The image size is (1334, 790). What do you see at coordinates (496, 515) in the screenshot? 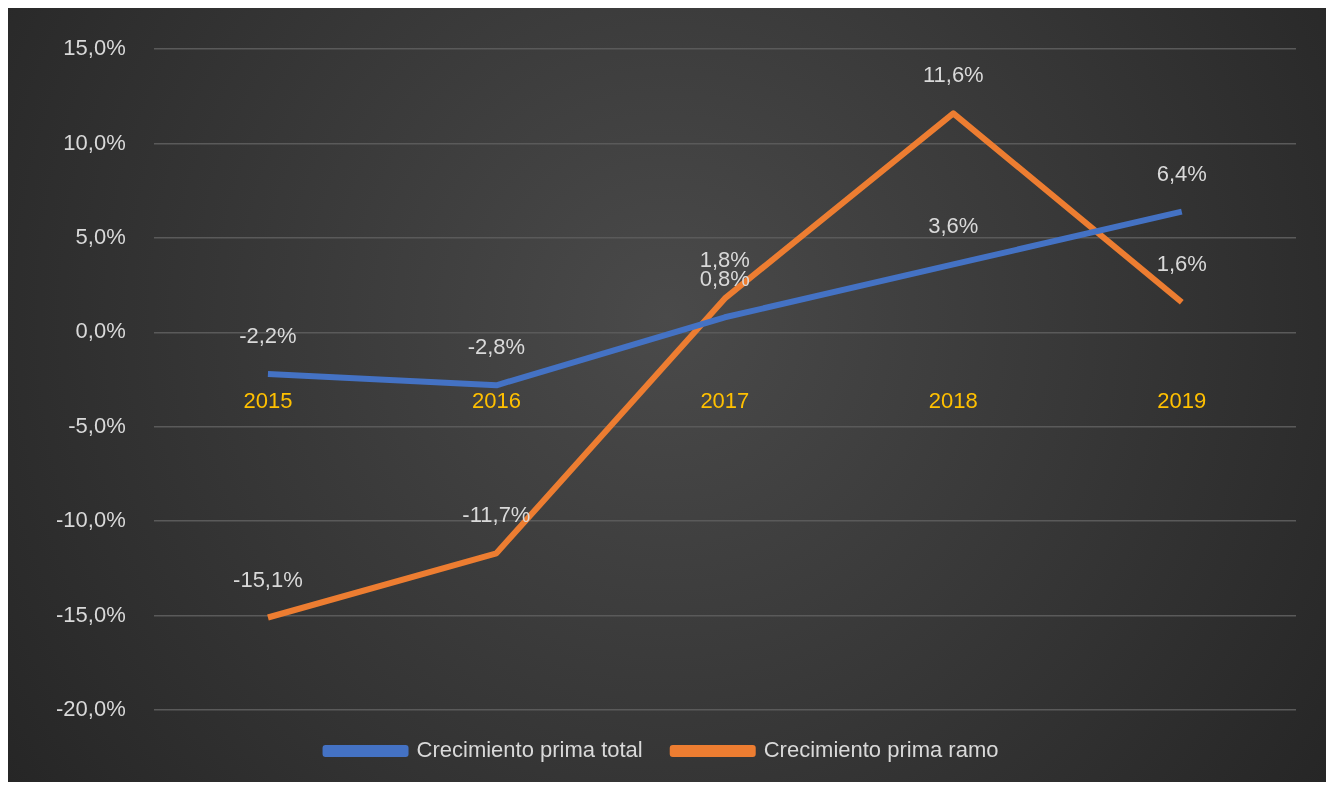
I see `data-label: -11,7%` at bounding box center [496, 515].